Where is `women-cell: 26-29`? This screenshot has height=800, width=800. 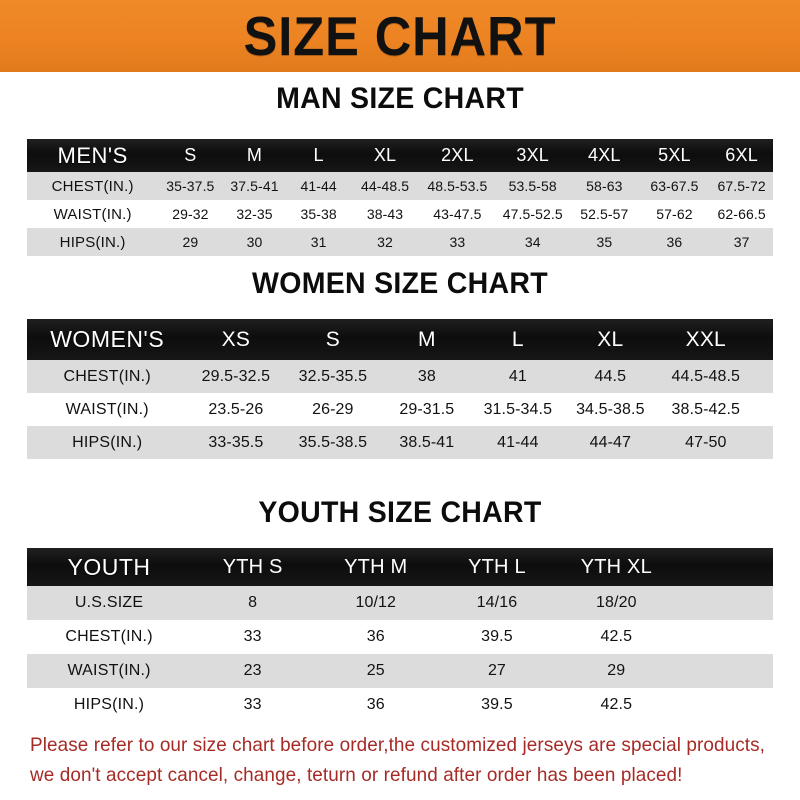 women-cell: 26-29 is located at coordinates (333, 409).